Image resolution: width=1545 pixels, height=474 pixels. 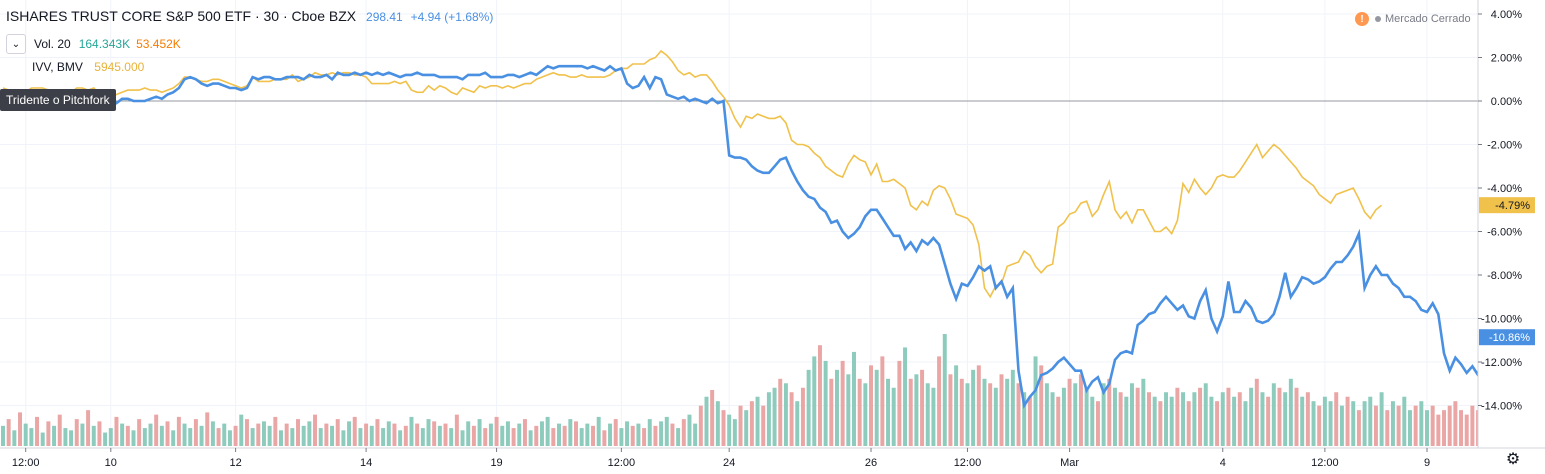 What do you see at coordinates (52, 44) in the screenshot?
I see `volume-label: Vol. 20` at bounding box center [52, 44].